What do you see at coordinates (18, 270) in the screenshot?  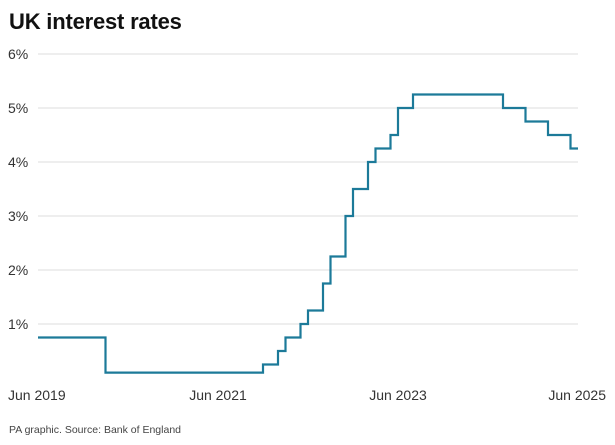 I see `y-tick-label: 2%` at bounding box center [18, 270].